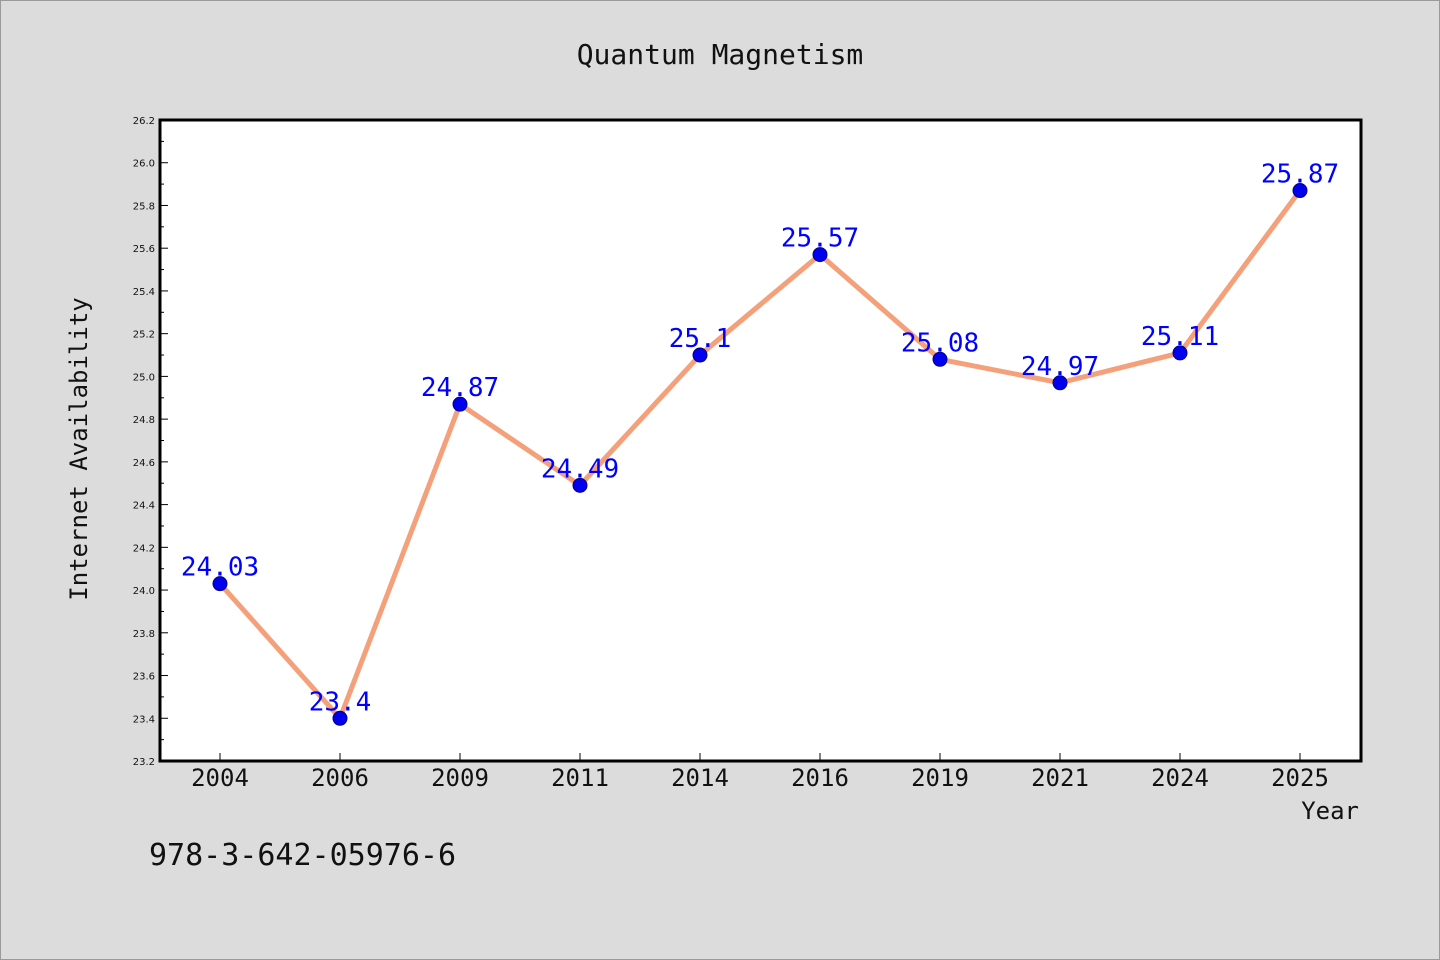  I want to click on y-axis-tick-label: 25.0, so click(144, 377).